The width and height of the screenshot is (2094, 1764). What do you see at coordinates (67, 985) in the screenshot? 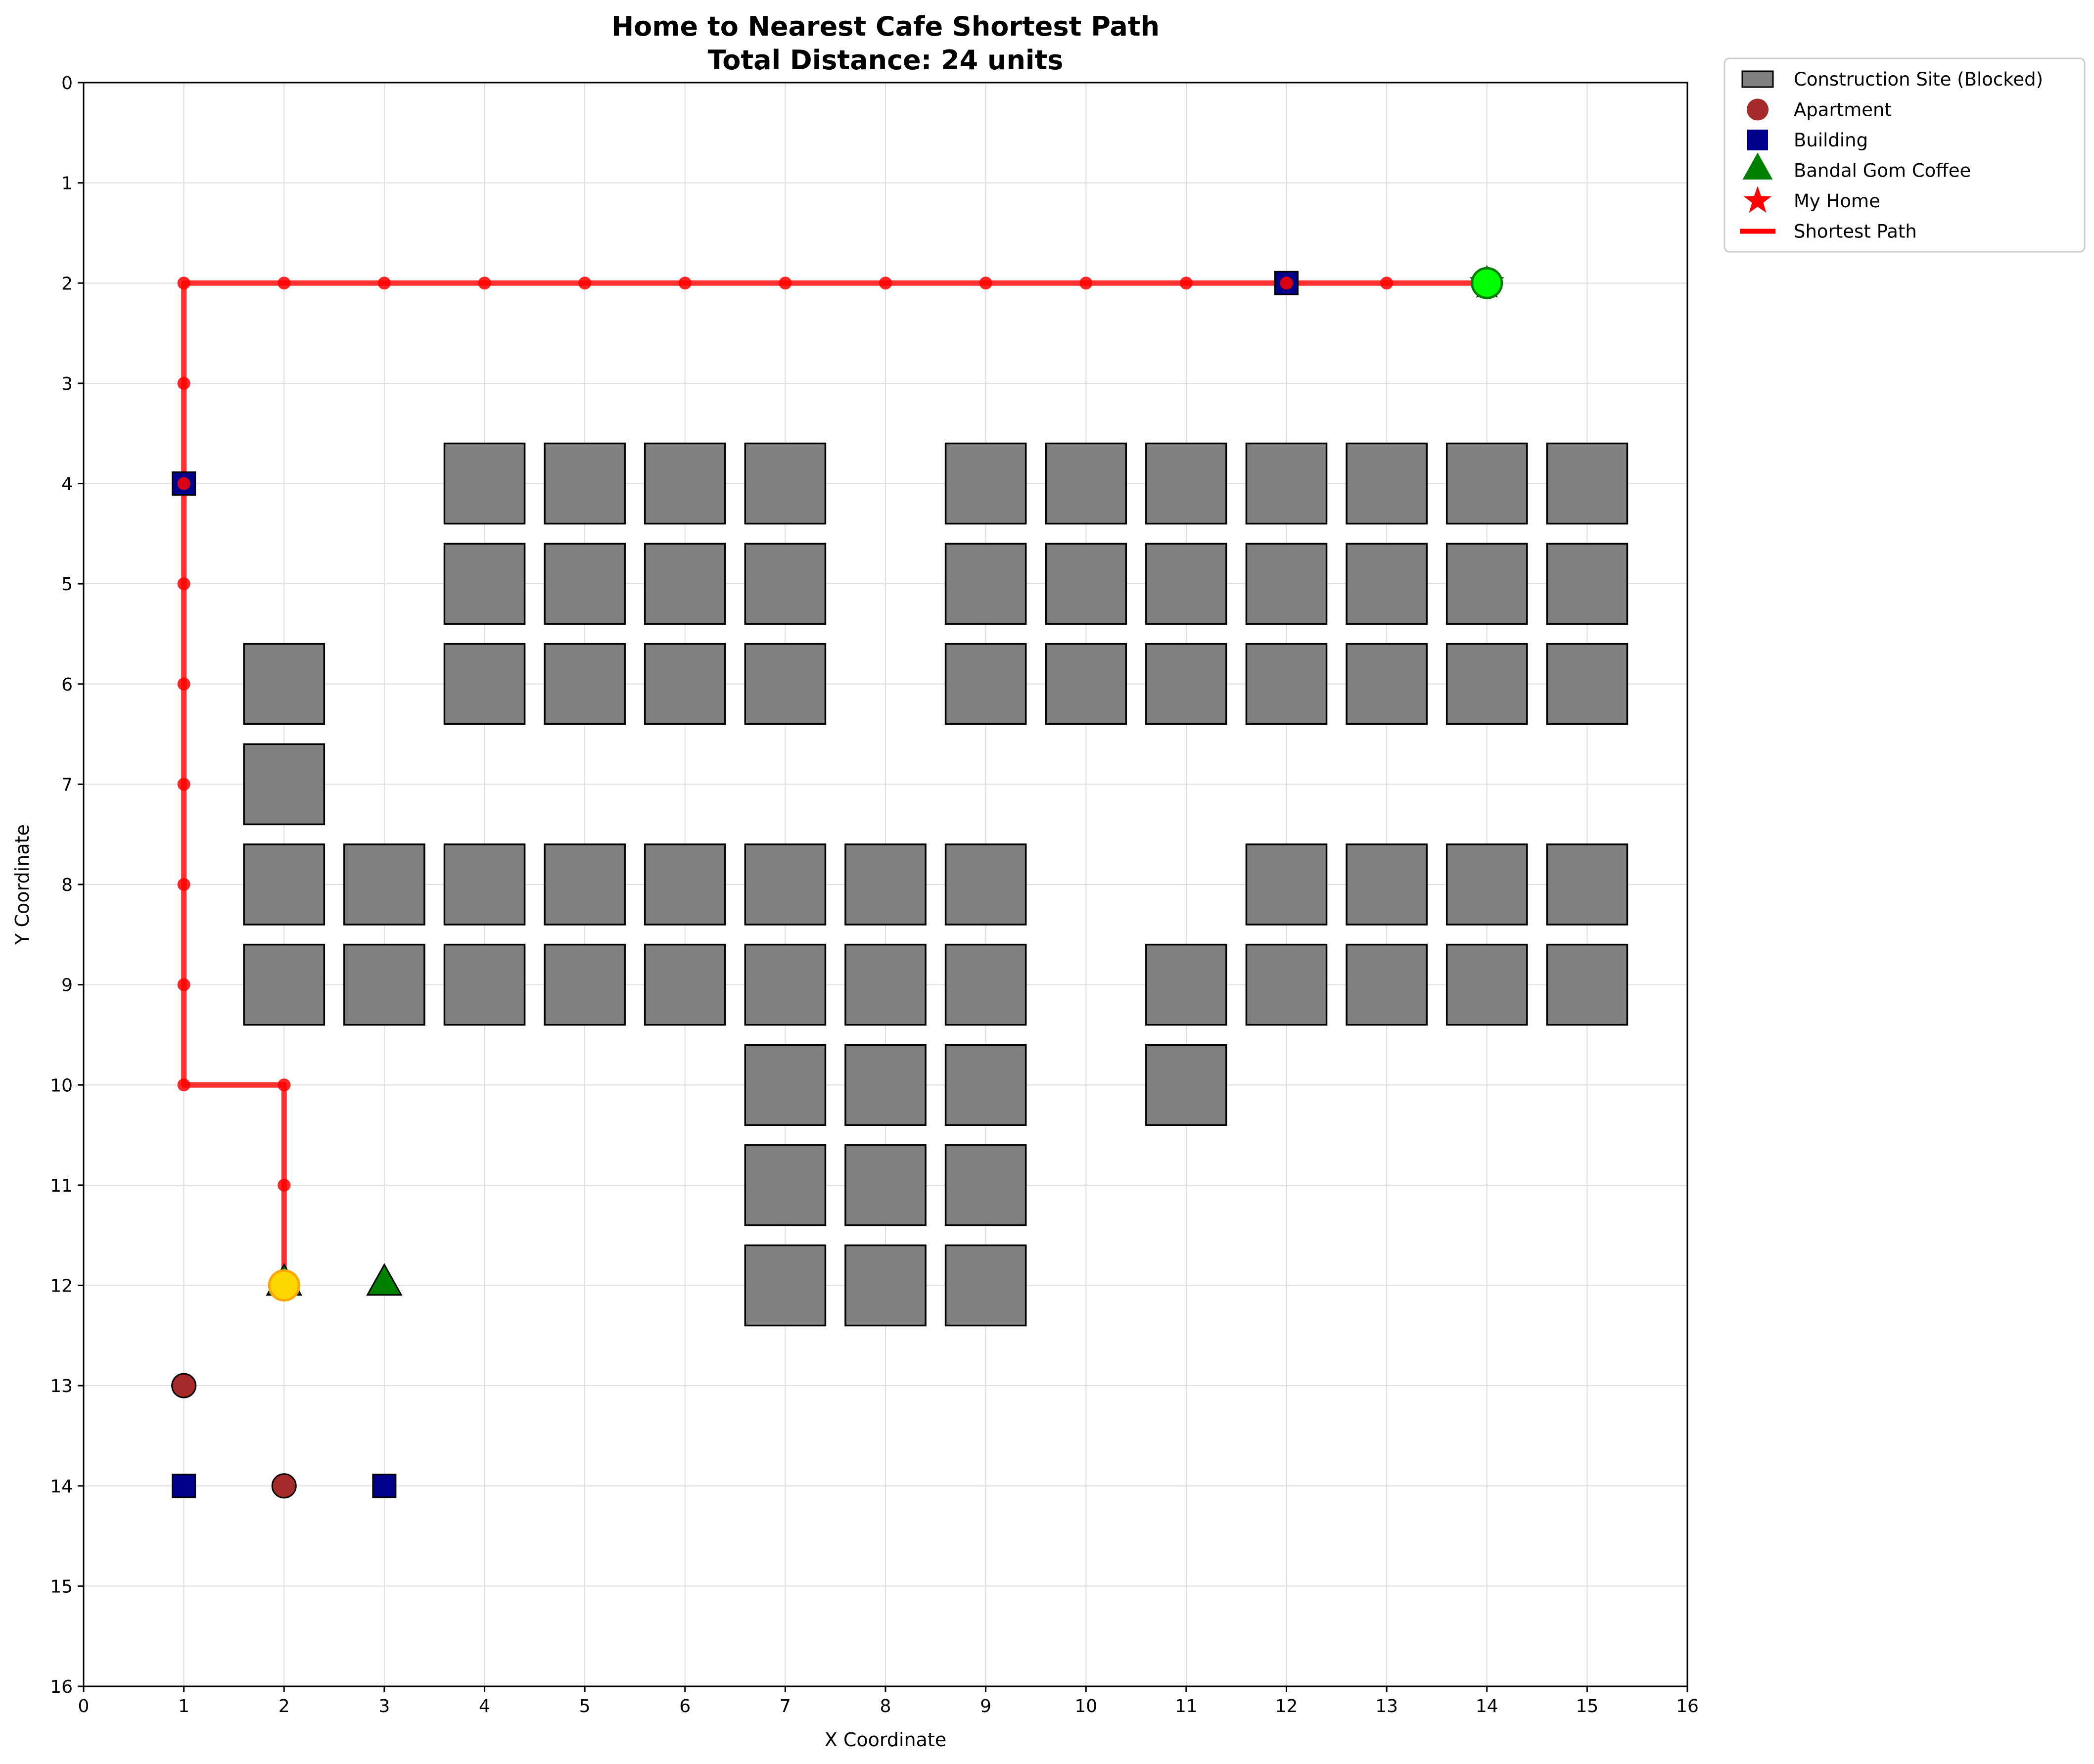
I see `y-tick-label: 9` at bounding box center [67, 985].